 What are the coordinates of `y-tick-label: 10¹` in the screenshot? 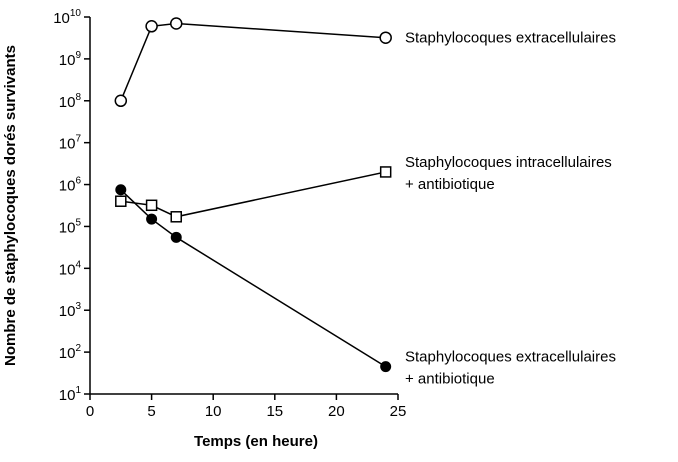 It's located at (70, 394).